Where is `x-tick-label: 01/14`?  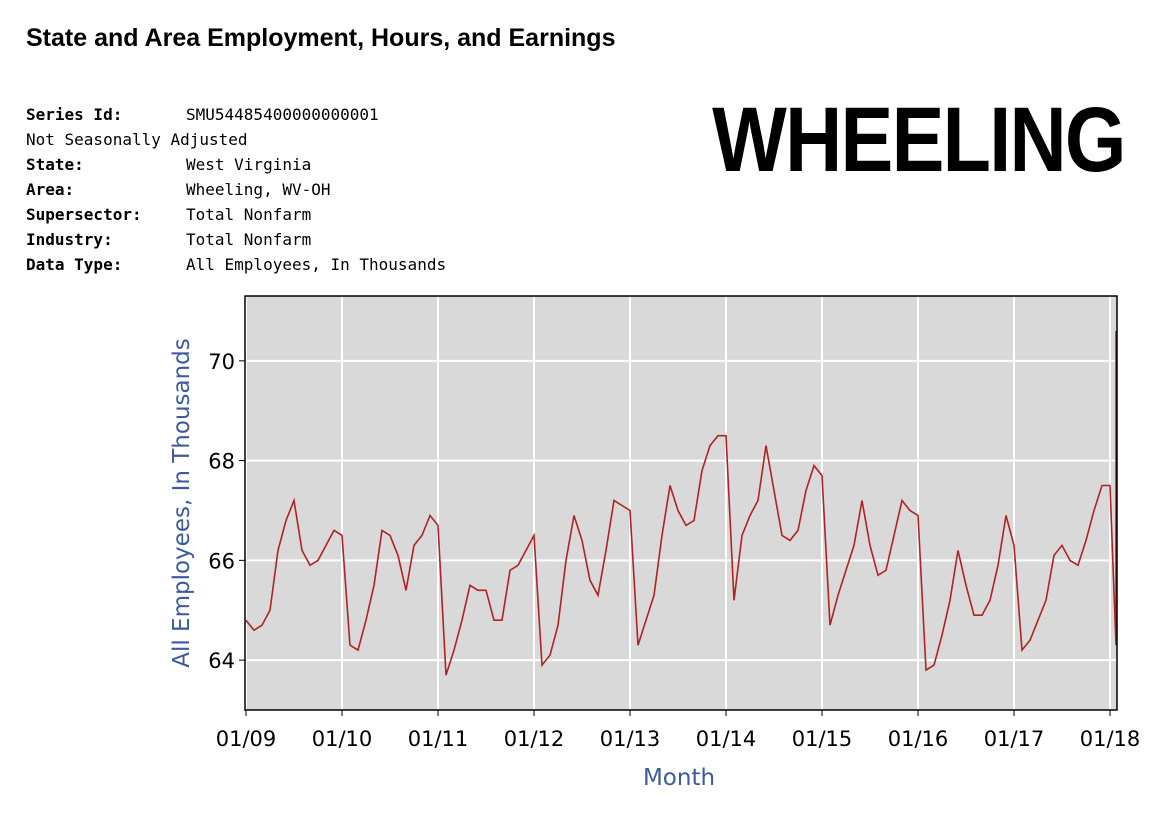 x-tick-label: 01/14 is located at coordinates (726, 739).